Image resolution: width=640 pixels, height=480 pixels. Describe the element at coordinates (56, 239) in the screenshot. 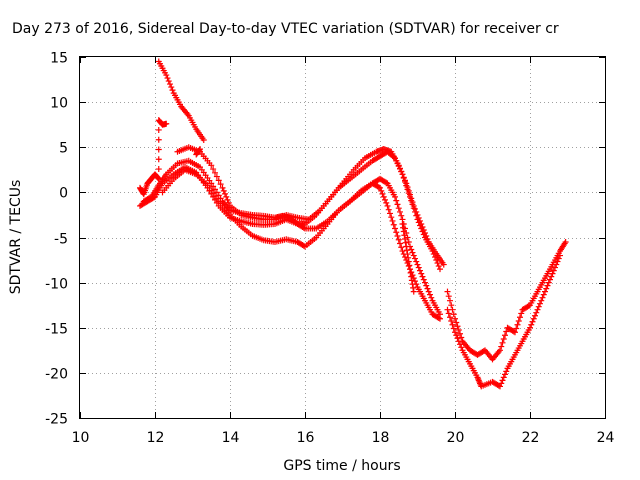

I see `y-tick-labels: -25 -20 -15 -10 -5 0 5 10 15` at that location.